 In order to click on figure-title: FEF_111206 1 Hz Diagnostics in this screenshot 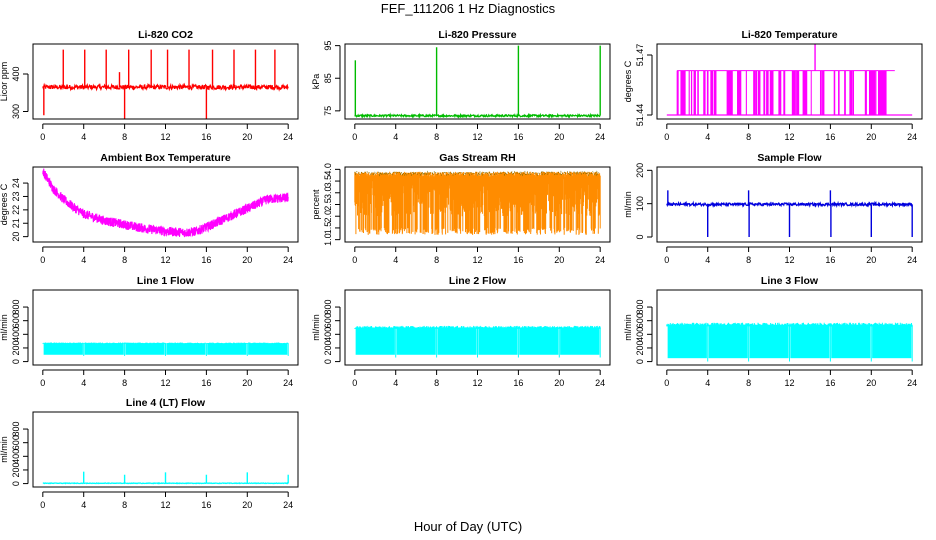, I will do `click(468, 8)`.